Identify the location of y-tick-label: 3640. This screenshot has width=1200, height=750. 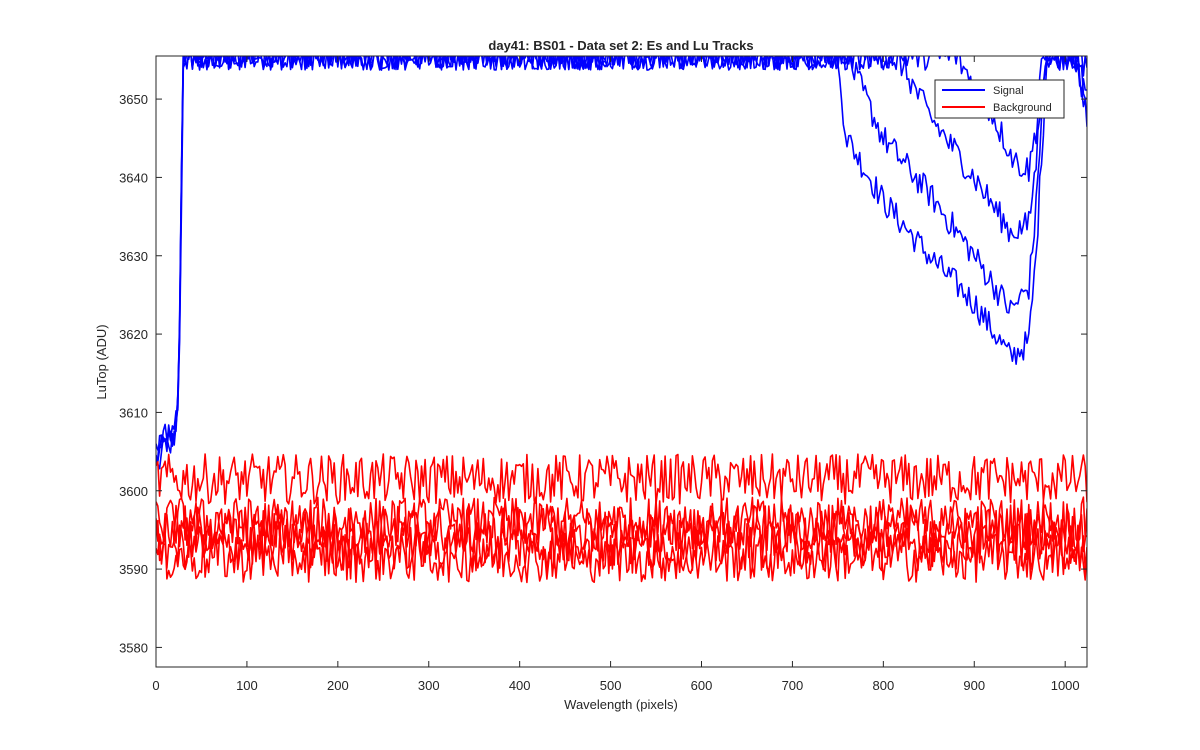
(133, 177).